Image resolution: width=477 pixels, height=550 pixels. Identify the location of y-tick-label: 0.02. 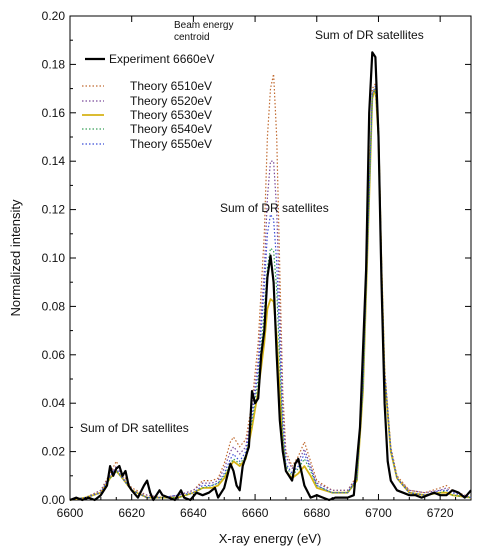
(54, 452).